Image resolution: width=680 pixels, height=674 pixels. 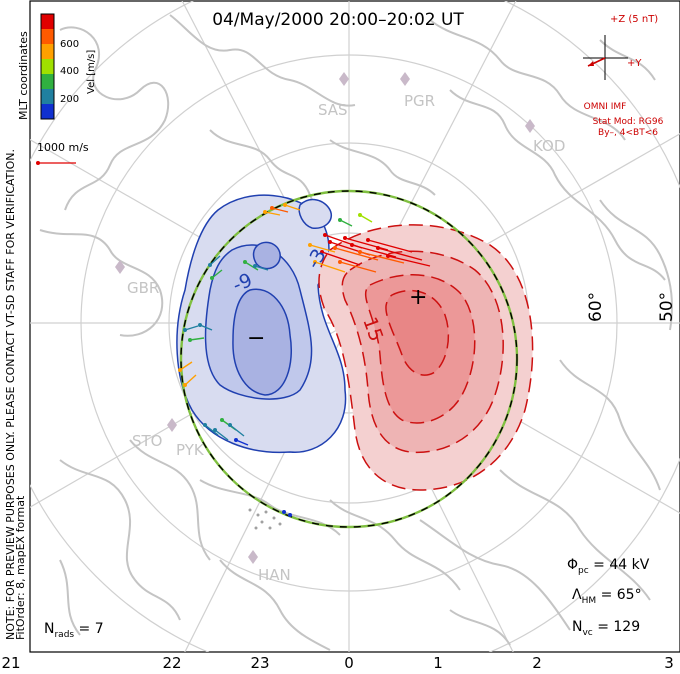 I want to click on colorbar-tick-600: 600, so click(x=69, y=44).